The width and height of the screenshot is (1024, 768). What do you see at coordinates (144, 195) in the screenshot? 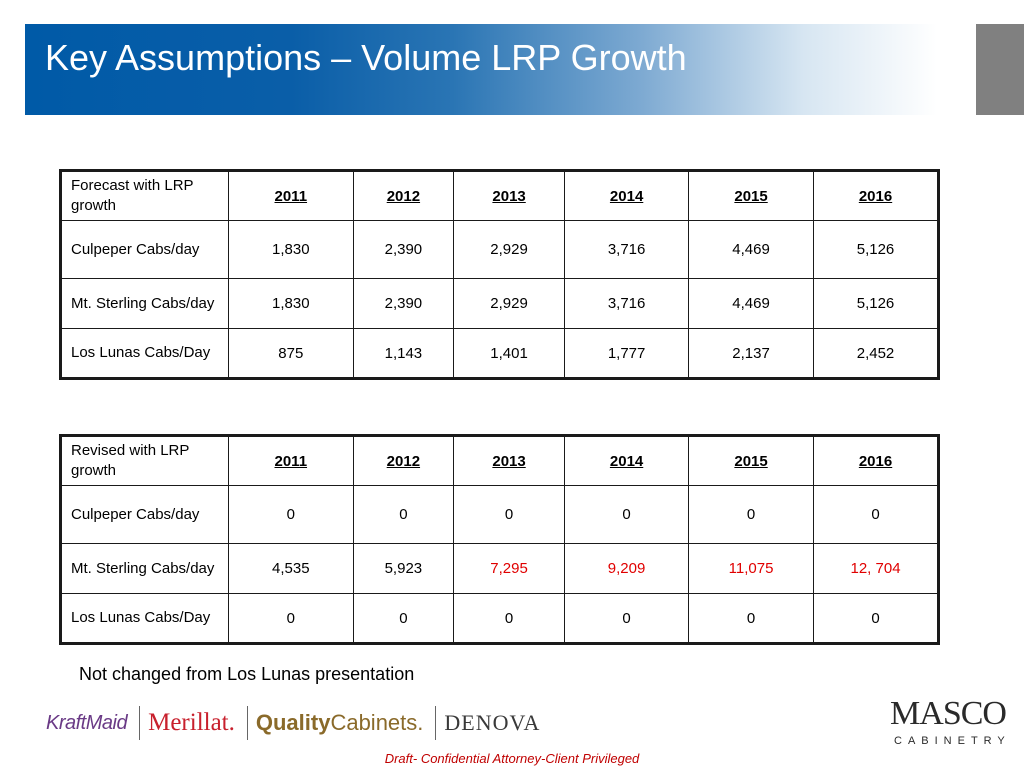
I see `table-header-label: Forecast with LRP growth` at bounding box center [144, 195].